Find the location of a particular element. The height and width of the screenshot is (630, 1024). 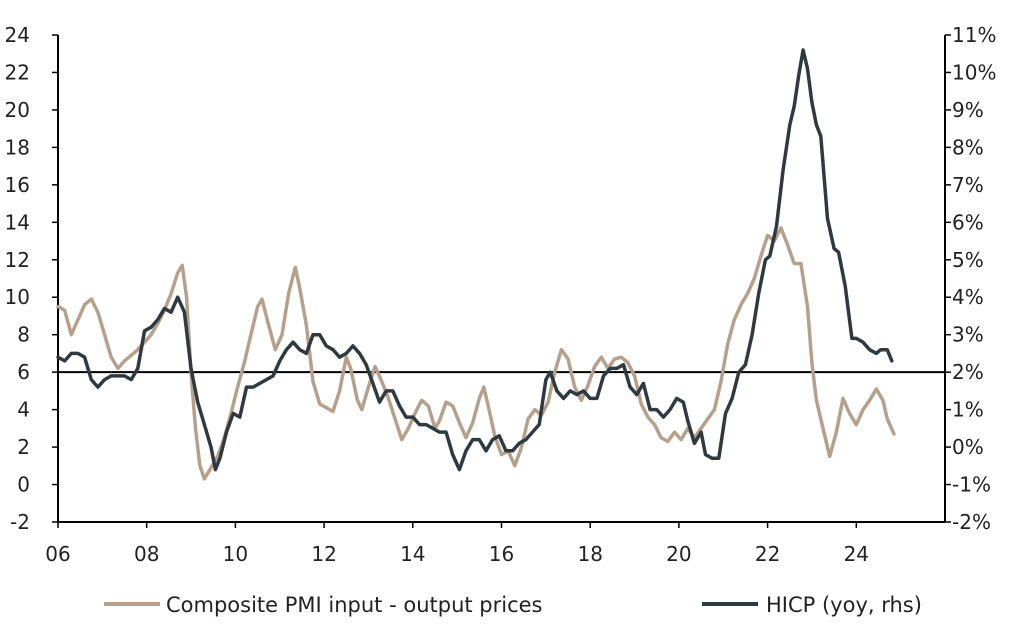

y-left-tick-label: 16 is located at coordinates (17, 185).